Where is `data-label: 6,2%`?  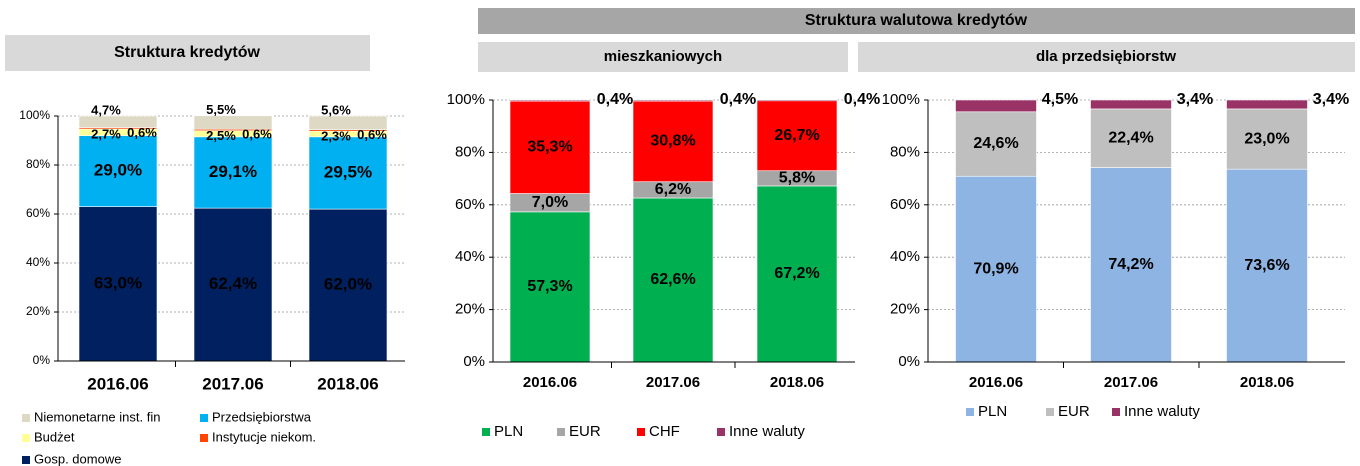 data-label: 6,2% is located at coordinates (673, 189).